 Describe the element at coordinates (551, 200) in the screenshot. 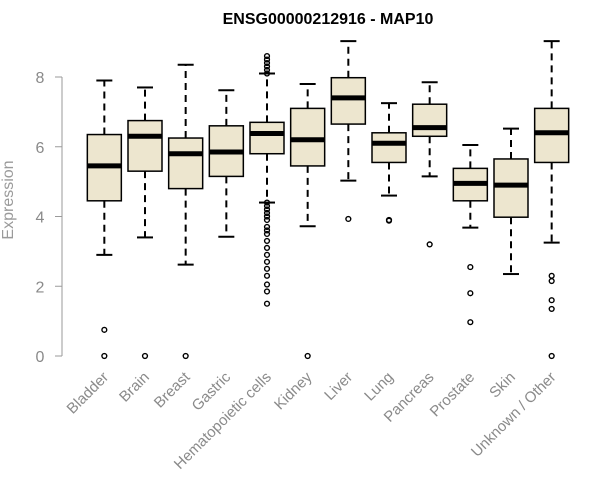

I see `box-unknown-other` at that location.